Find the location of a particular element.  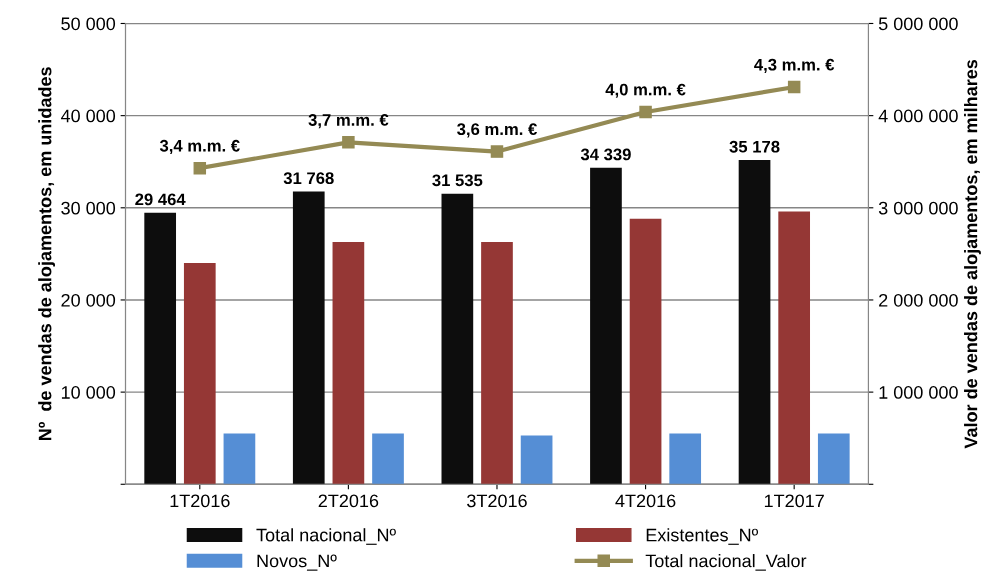

legend-label: Novos_Nº is located at coordinates (297, 562).